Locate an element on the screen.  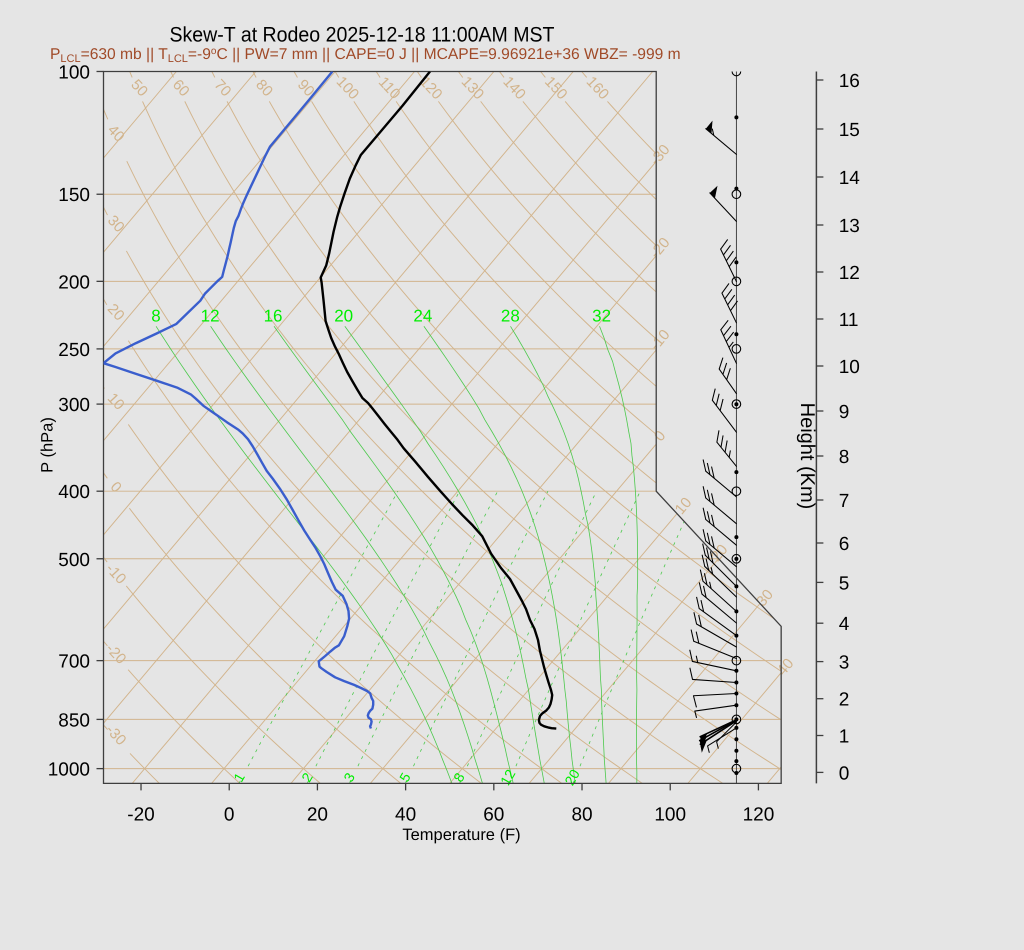
svg-text: 28 is located at coordinates (510, 316).